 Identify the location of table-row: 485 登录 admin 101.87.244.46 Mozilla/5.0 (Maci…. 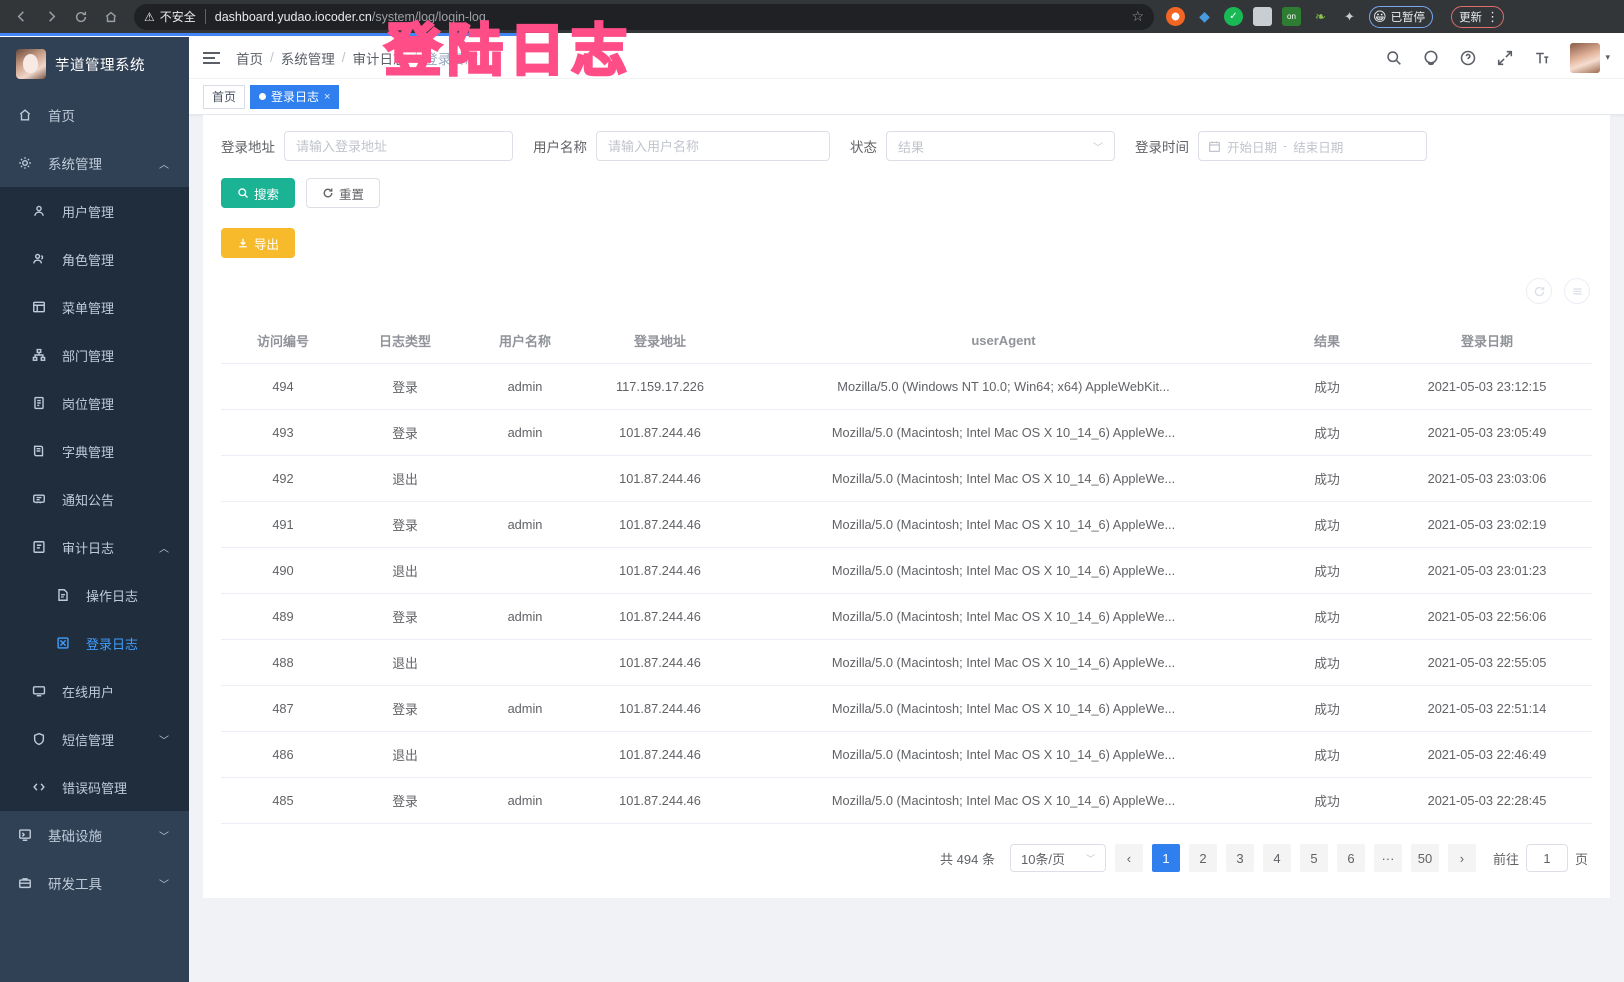
(906, 800).